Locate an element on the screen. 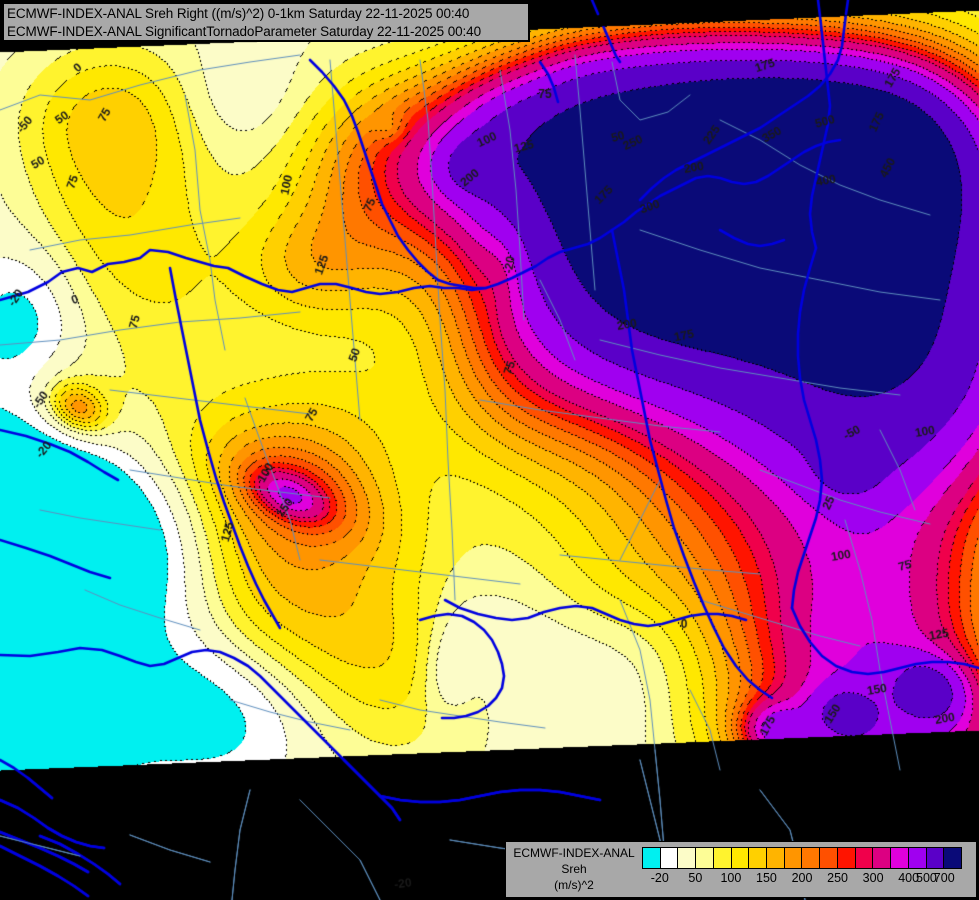 Image resolution: width=979 pixels, height=900 pixels. colorbar-tick-400: 400 is located at coordinates (909, 878).